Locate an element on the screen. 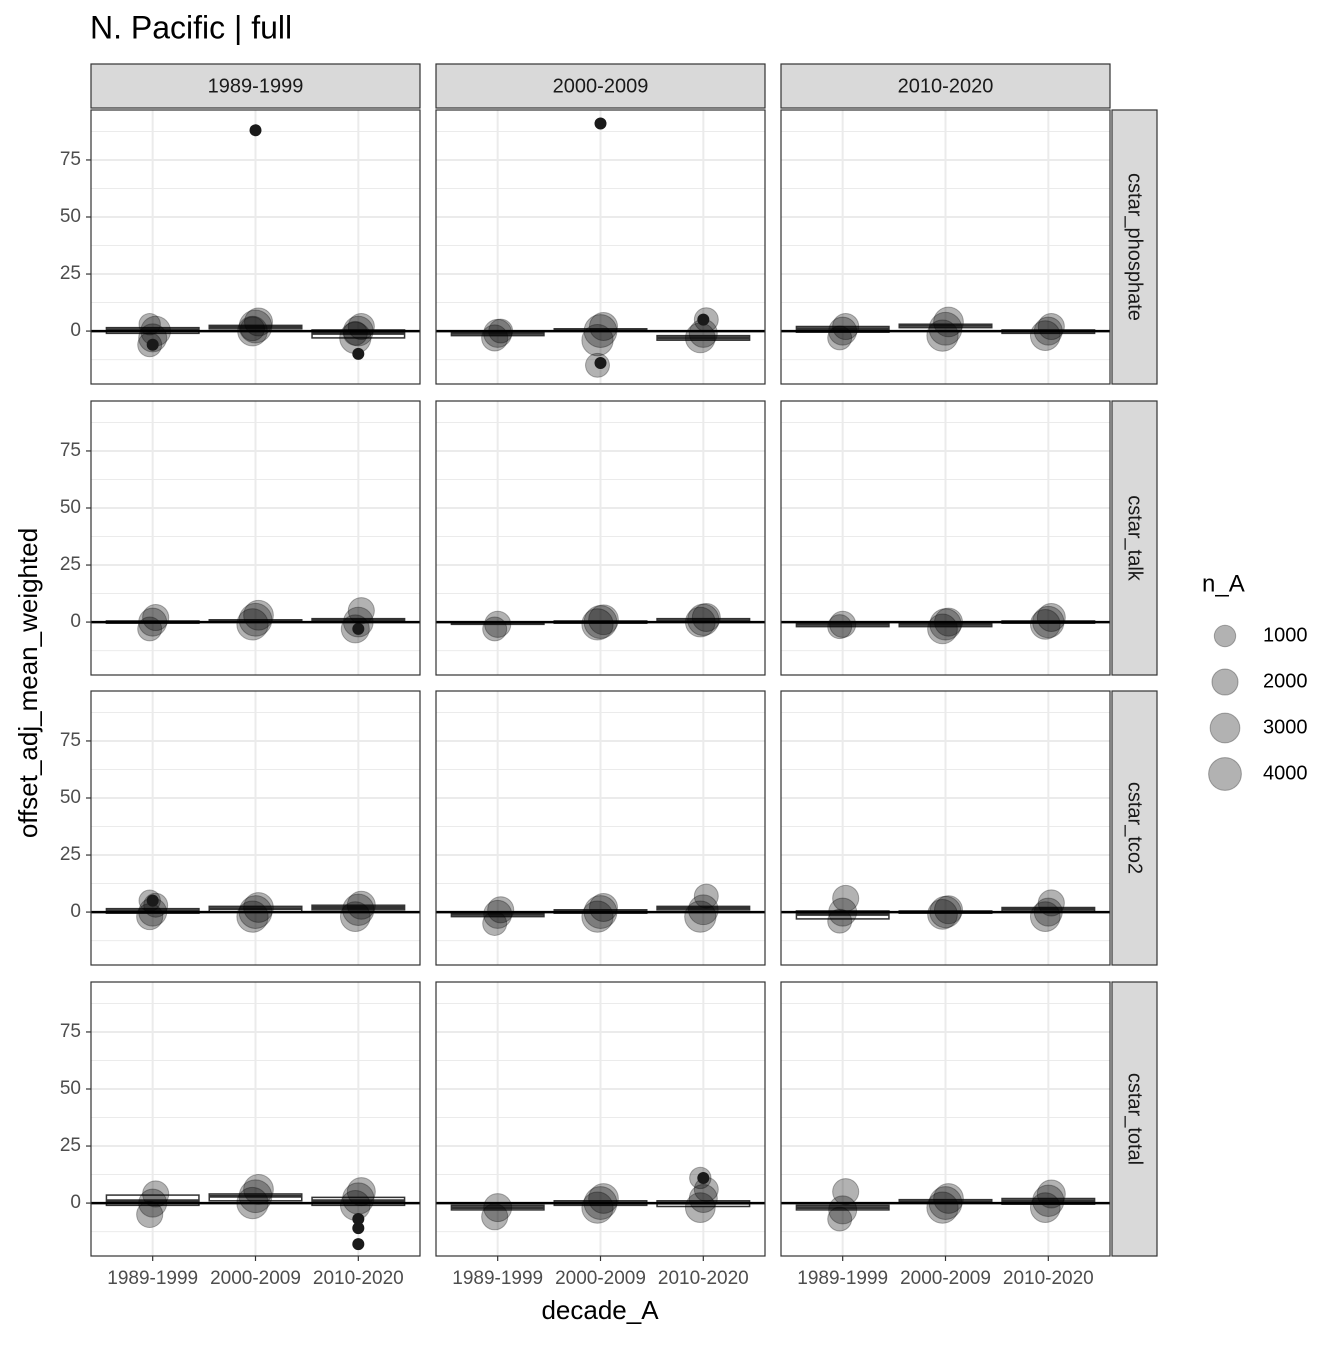  facet-strip-label: 2000-2009 is located at coordinates (601, 86).